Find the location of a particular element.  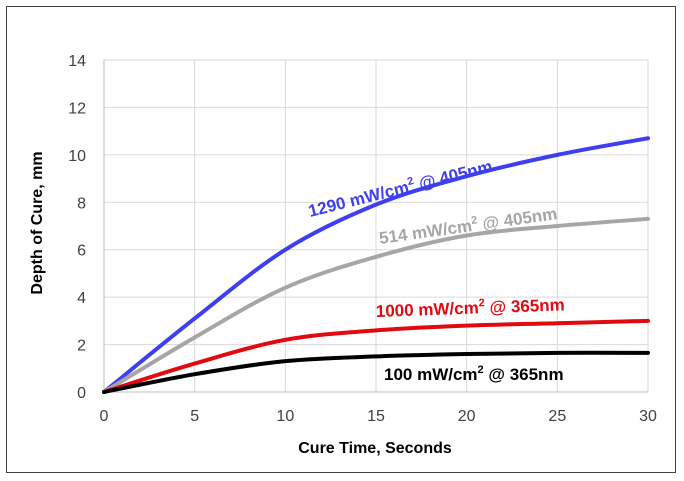

y-tick-label: 2 is located at coordinates (81, 346).